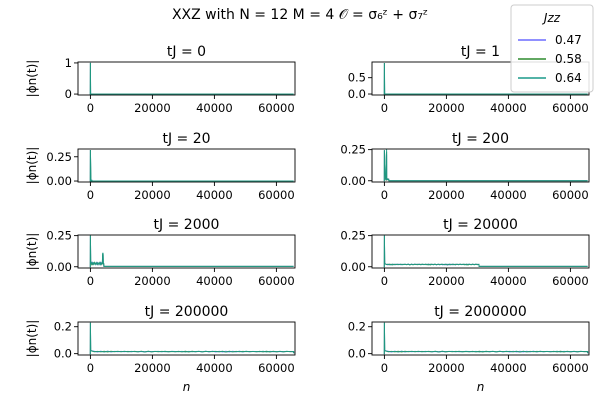  What do you see at coordinates (568, 40) in the screenshot?
I see `legend-label: 0.47` at bounding box center [568, 40].